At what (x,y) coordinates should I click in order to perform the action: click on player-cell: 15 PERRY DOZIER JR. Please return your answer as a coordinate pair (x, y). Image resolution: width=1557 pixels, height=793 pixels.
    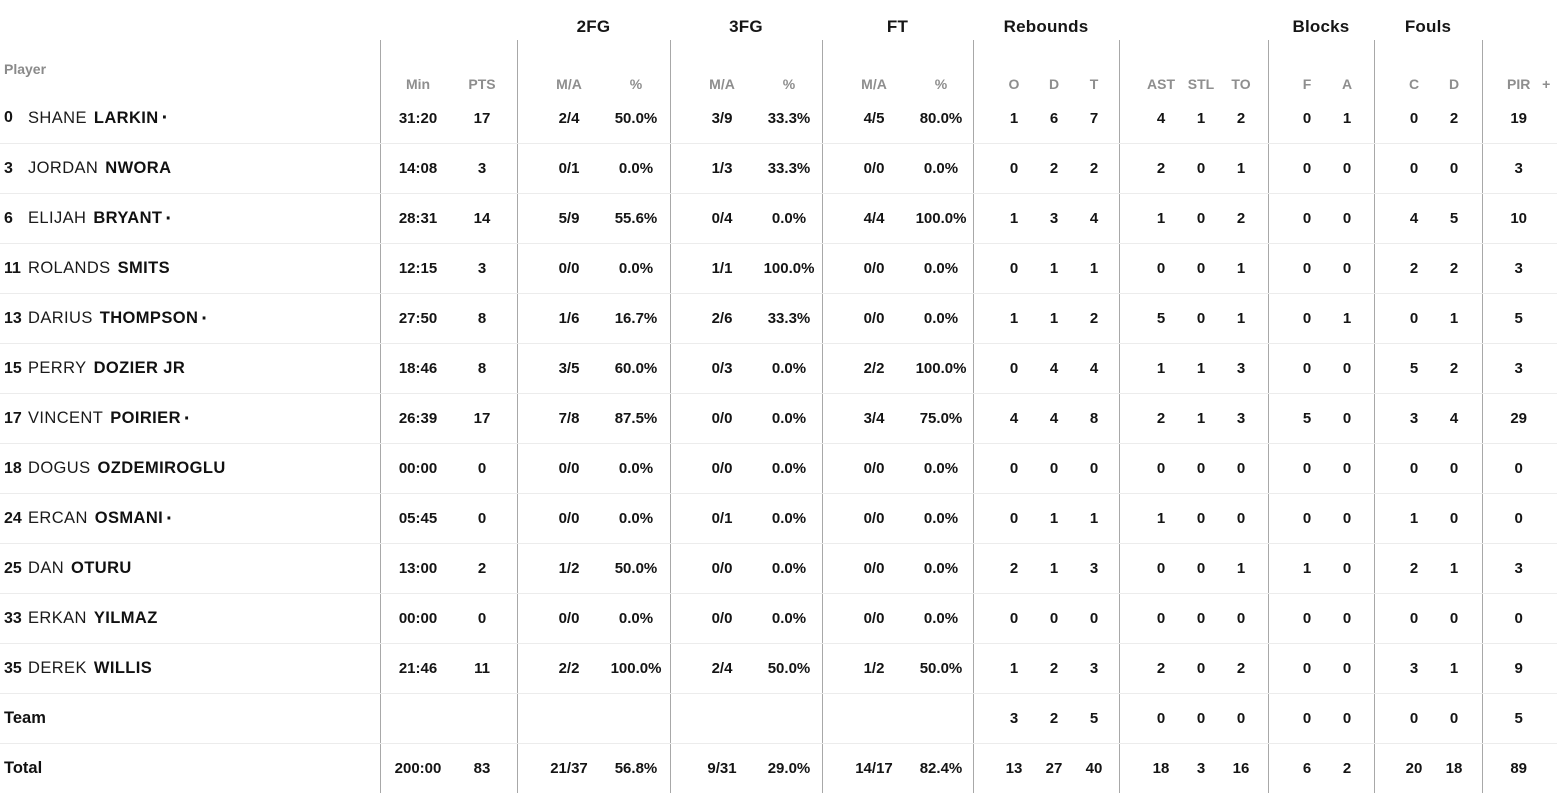
    Looking at the image, I should click on (190, 368).